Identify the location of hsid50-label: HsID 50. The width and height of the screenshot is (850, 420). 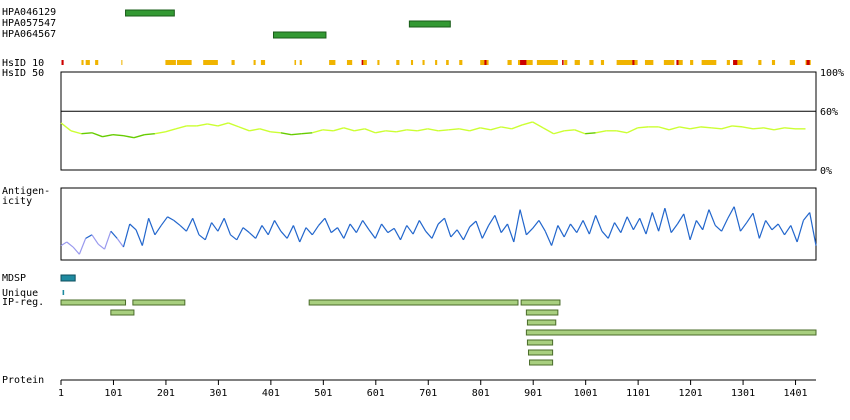
(23, 73).